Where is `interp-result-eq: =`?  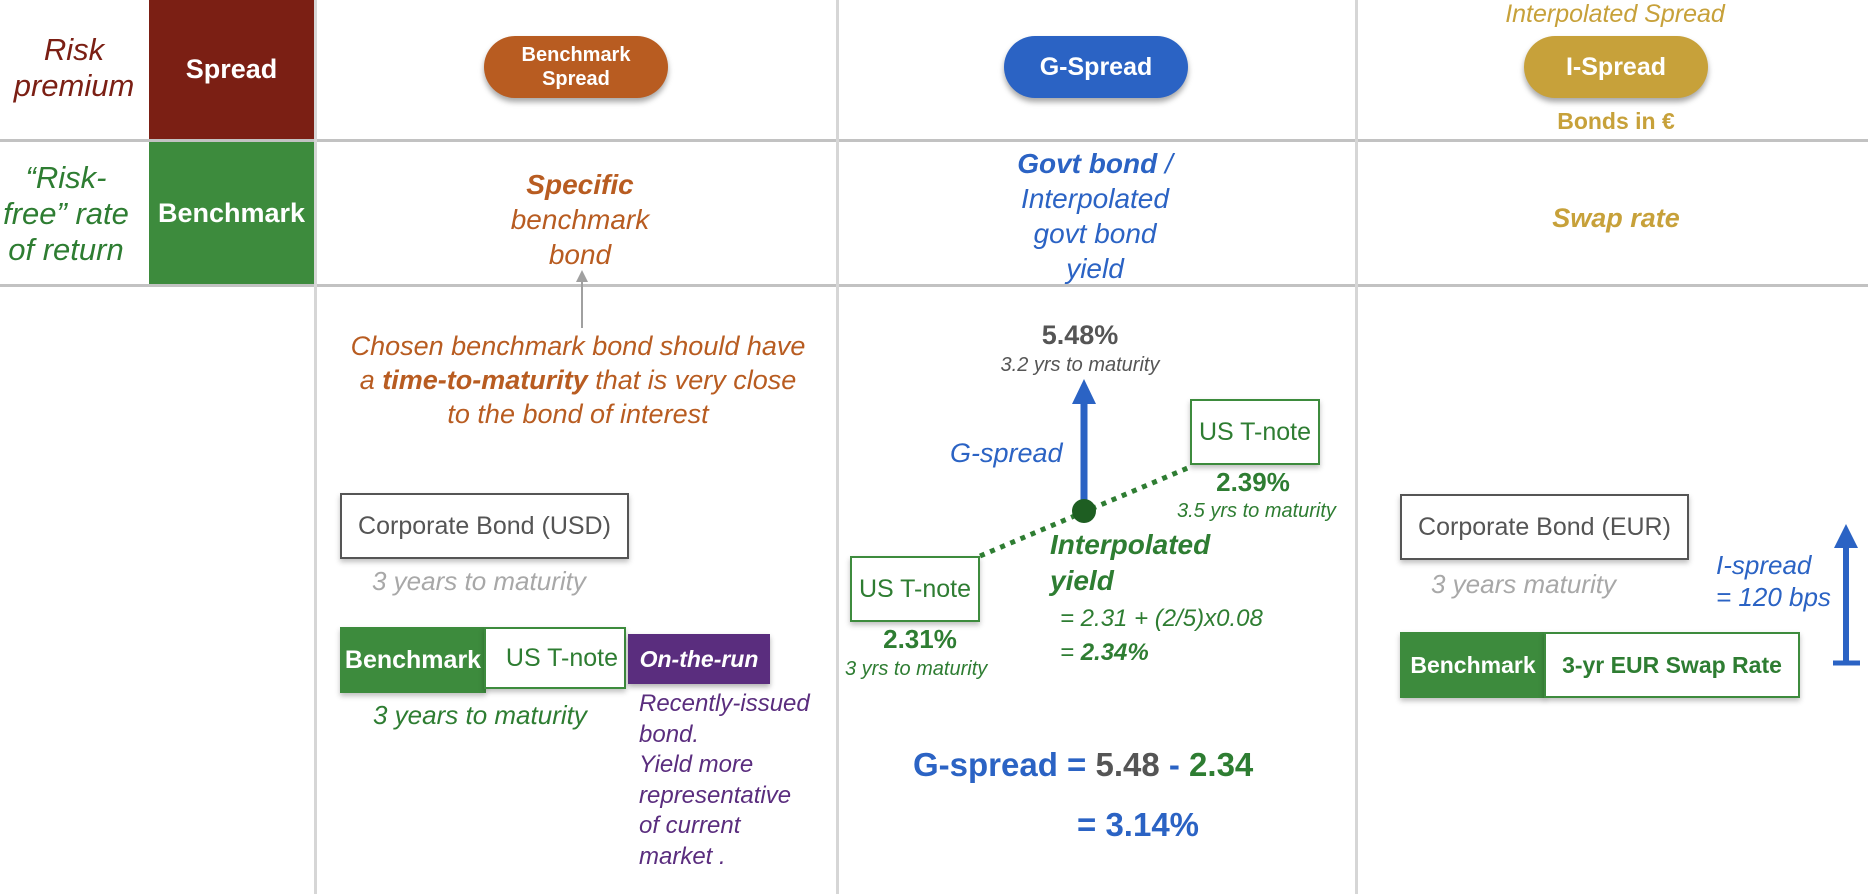 interp-result-eq: = is located at coordinates (1070, 652).